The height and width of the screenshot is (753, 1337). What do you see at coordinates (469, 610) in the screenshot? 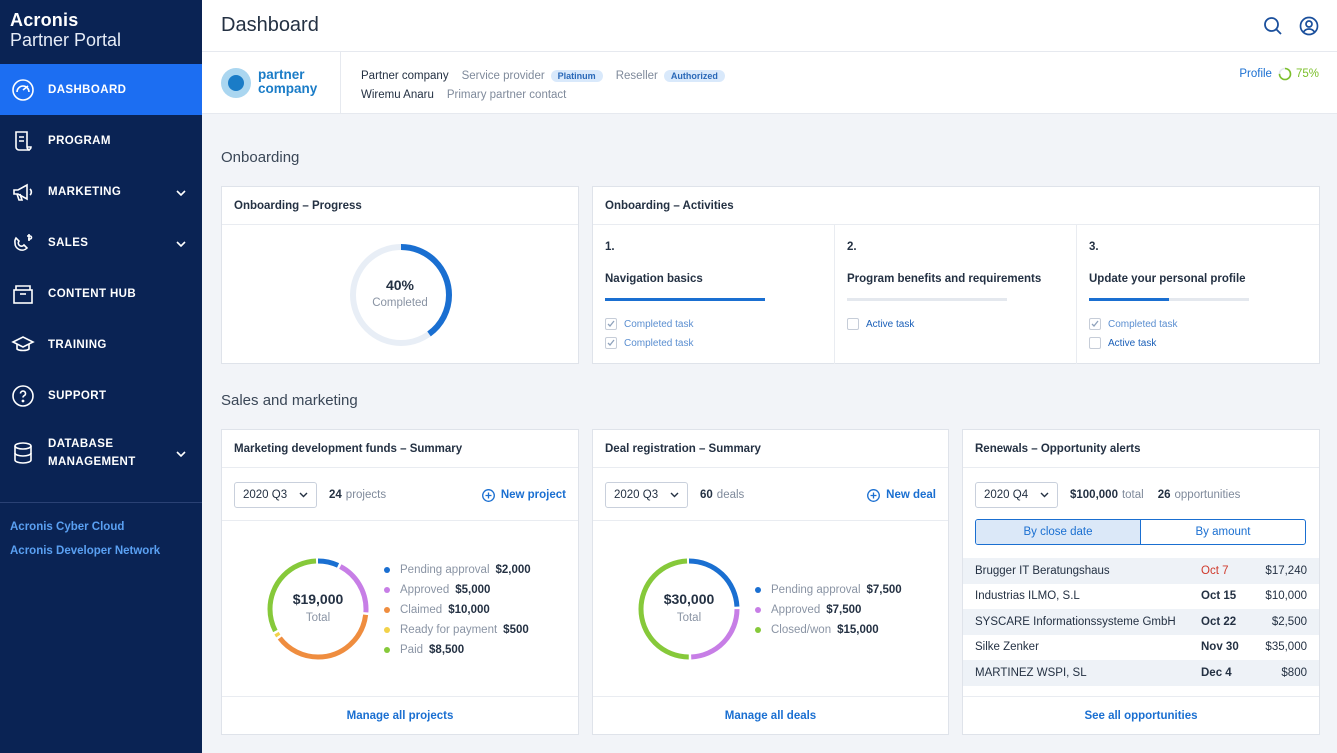
I see `legend-value: $10,000` at bounding box center [469, 610].